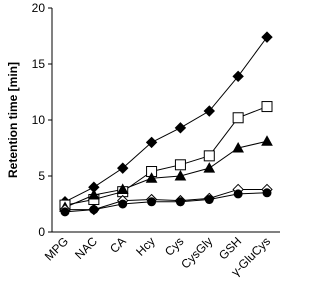 This screenshot has width=320, height=298. Describe the element at coordinates (145, 246) in the screenshot. I see `x-tick-label: Hcy` at that location.